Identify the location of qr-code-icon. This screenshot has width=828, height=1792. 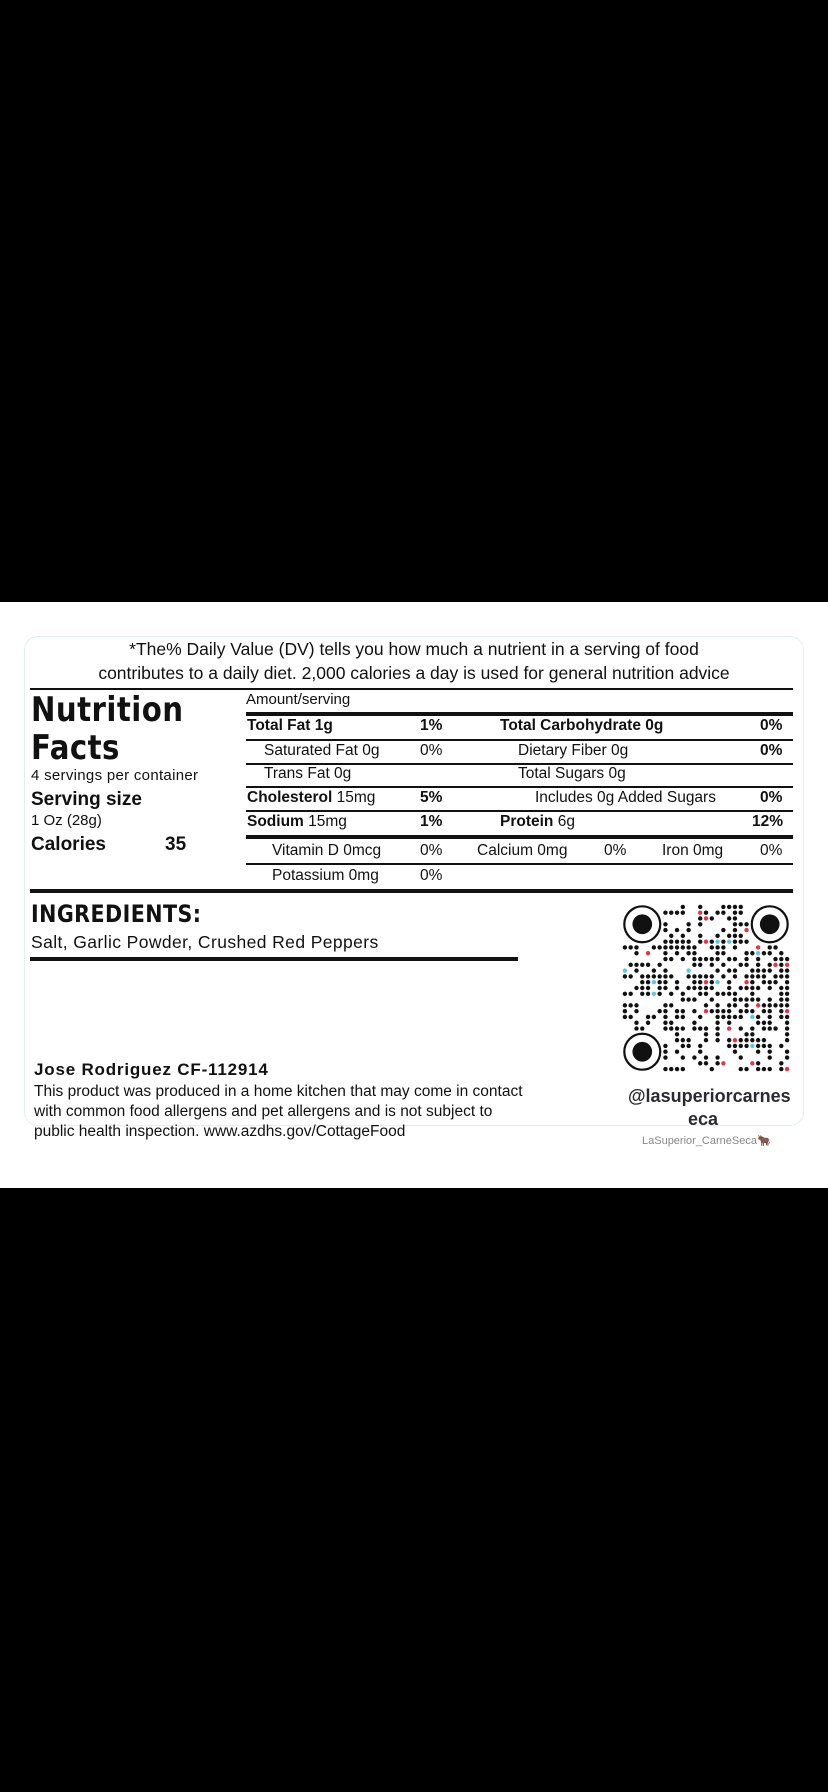
(706, 988).